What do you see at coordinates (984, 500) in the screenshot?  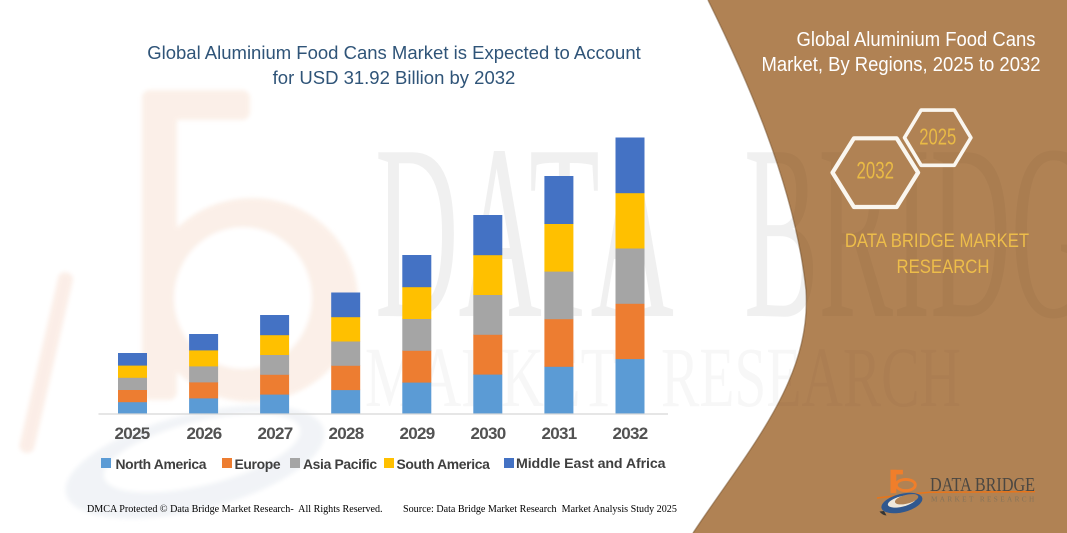 I see `svg-text: MARKET RESEARCH` at bounding box center [984, 500].